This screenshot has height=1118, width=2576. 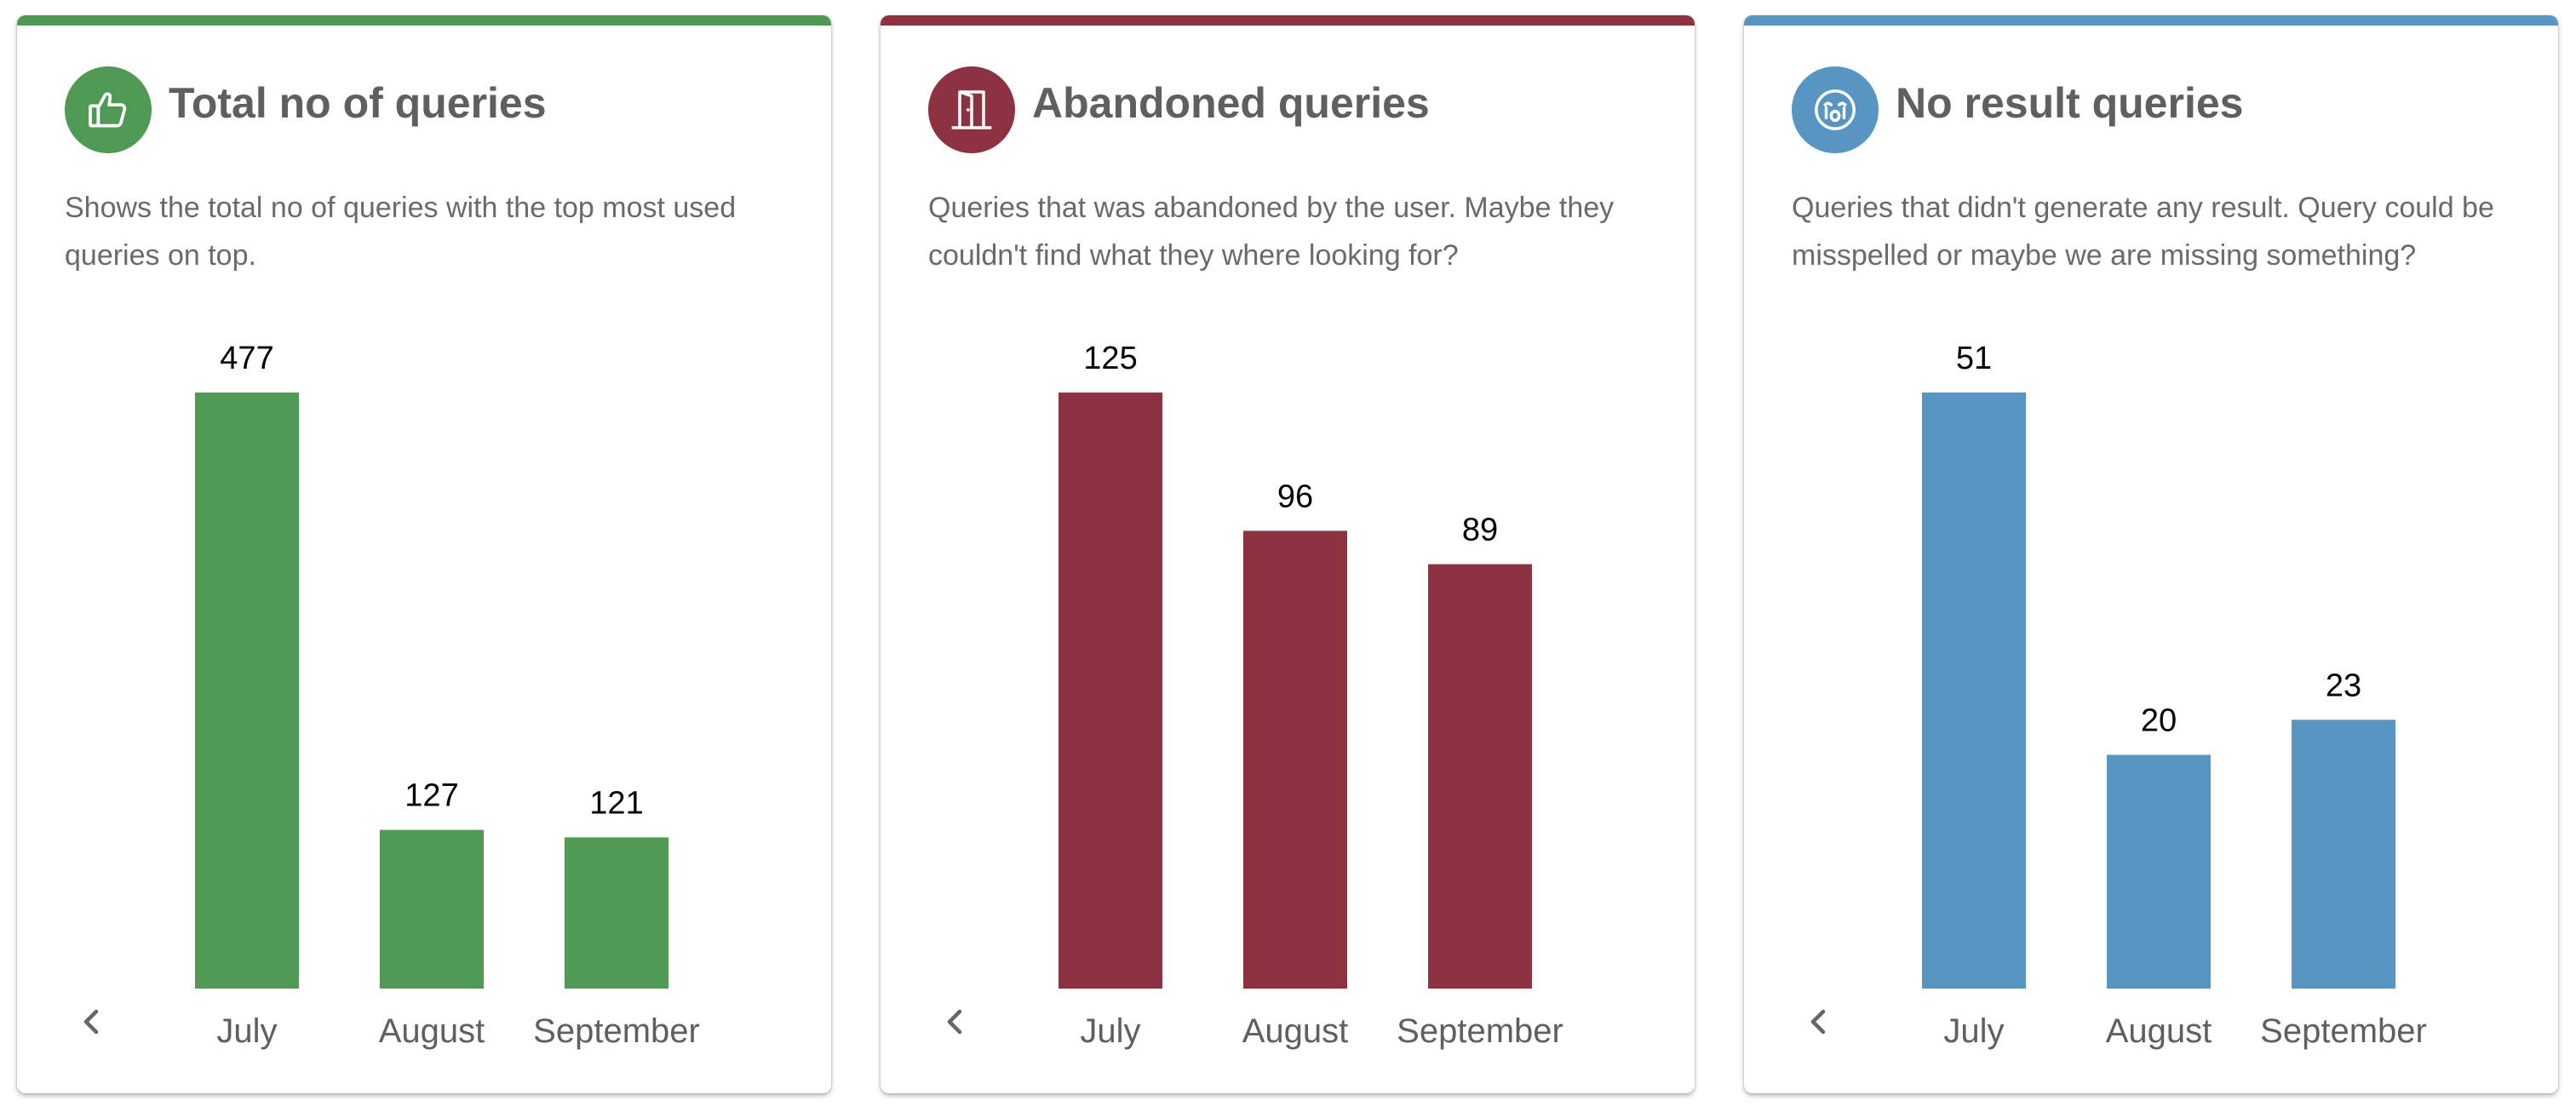 I want to click on door-exit-icon, so click(x=971, y=109).